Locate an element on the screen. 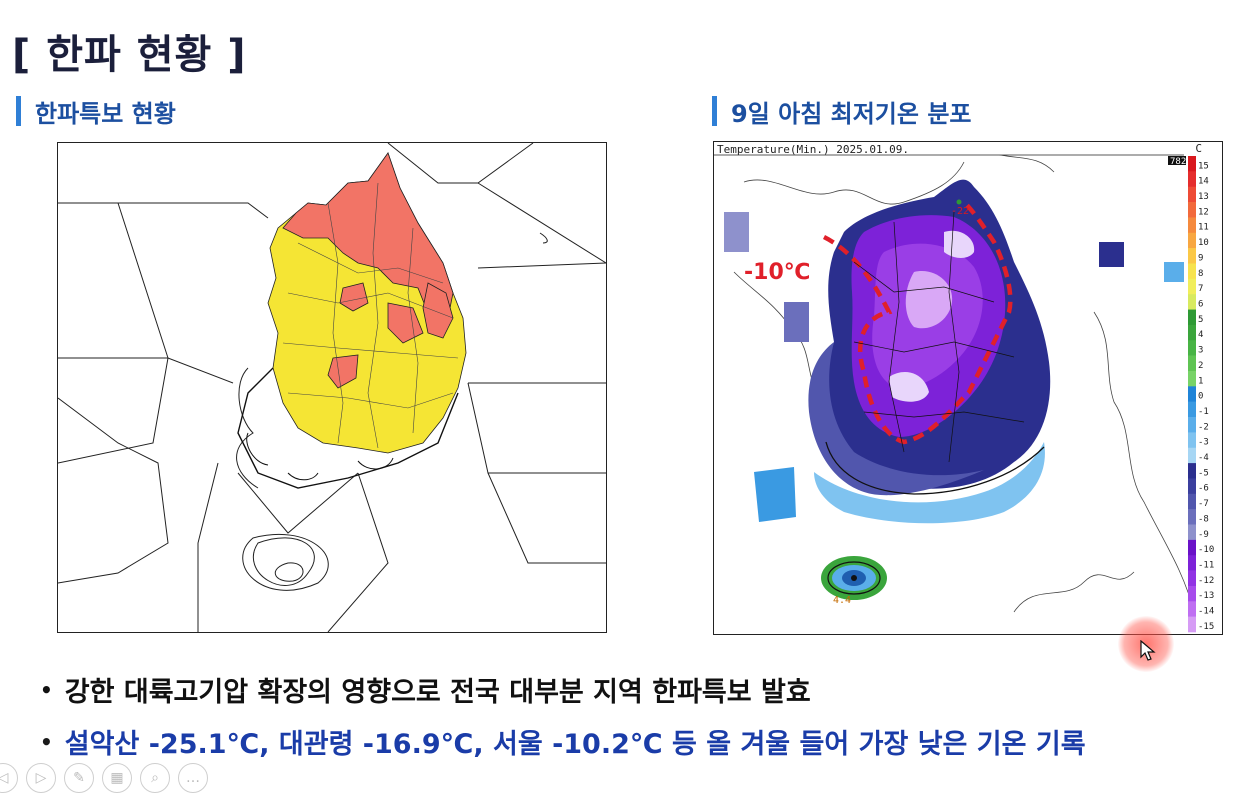  scale-badge: 782 is located at coordinates (1178, 162).